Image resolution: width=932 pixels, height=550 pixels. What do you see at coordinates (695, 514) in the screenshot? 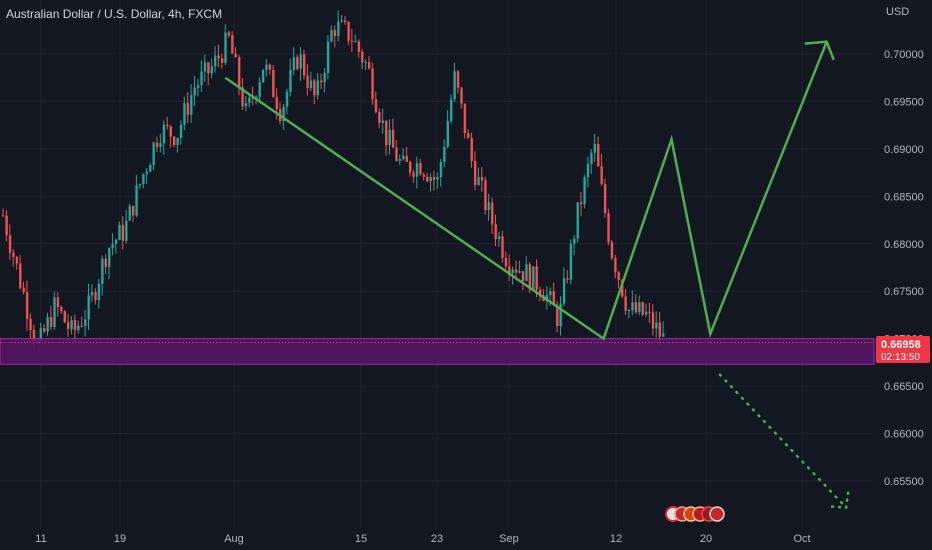
I see `event-icons` at bounding box center [695, 514].